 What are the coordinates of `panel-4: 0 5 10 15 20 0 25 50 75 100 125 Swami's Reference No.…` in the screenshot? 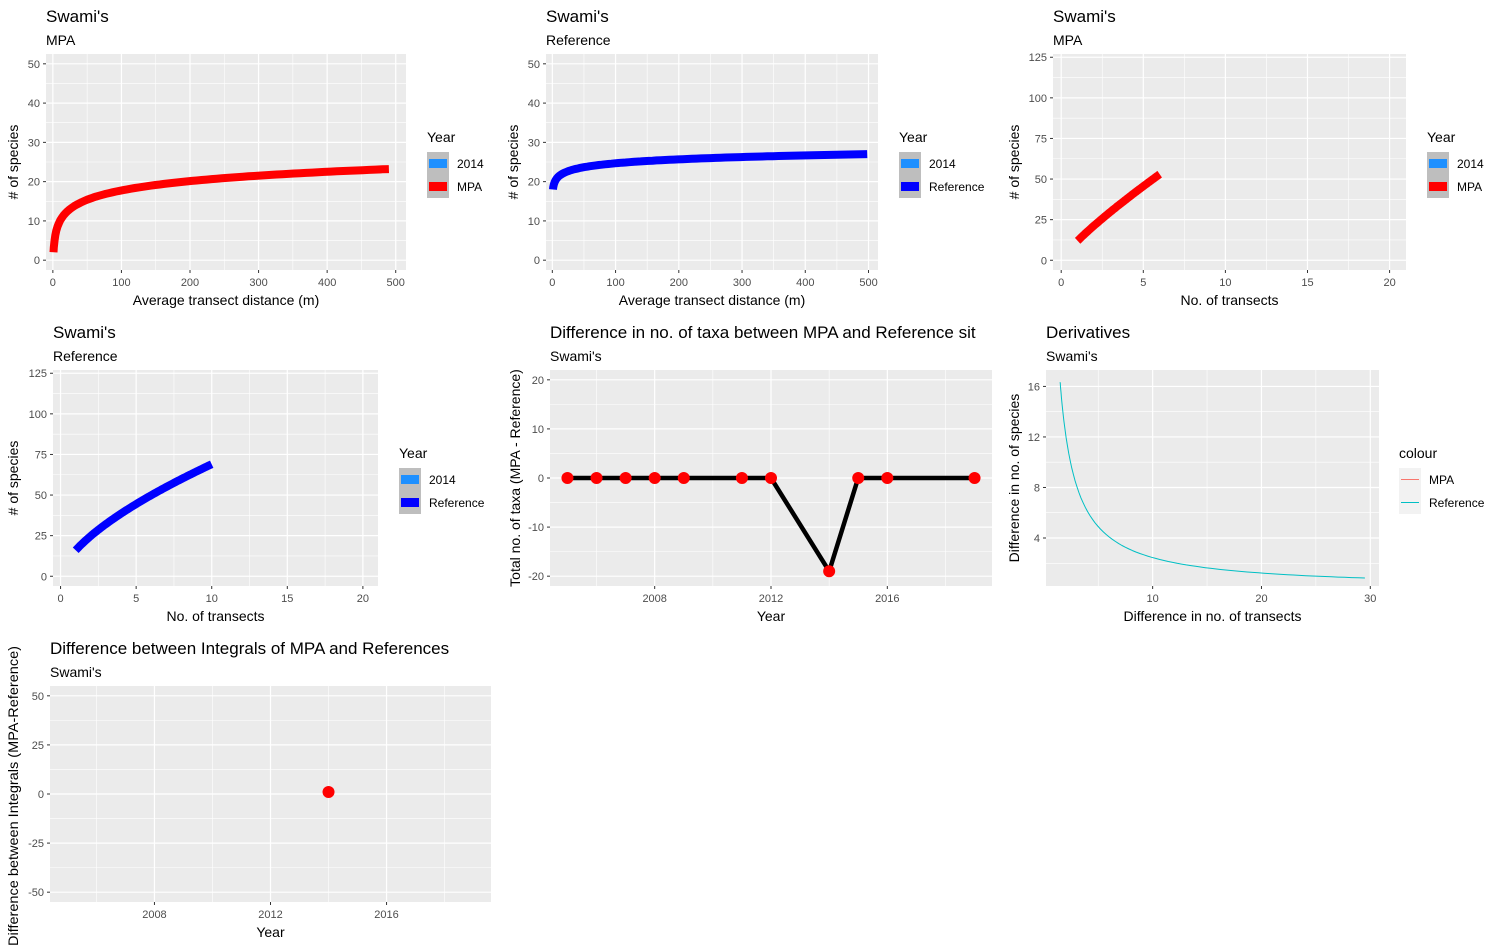 It's located at (245, 473).